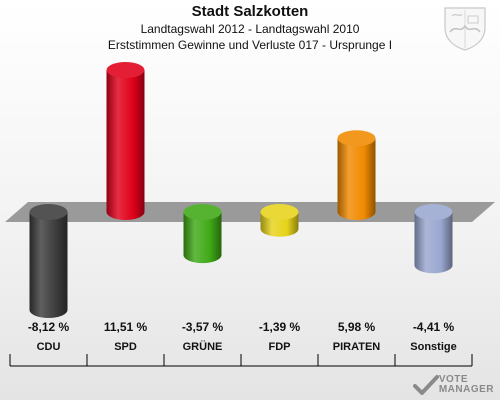 This screenshot has height=400, width=500. Describe the element at coordinates (125, 347) in the screenshot. I see `category-label: SPD` at that location.